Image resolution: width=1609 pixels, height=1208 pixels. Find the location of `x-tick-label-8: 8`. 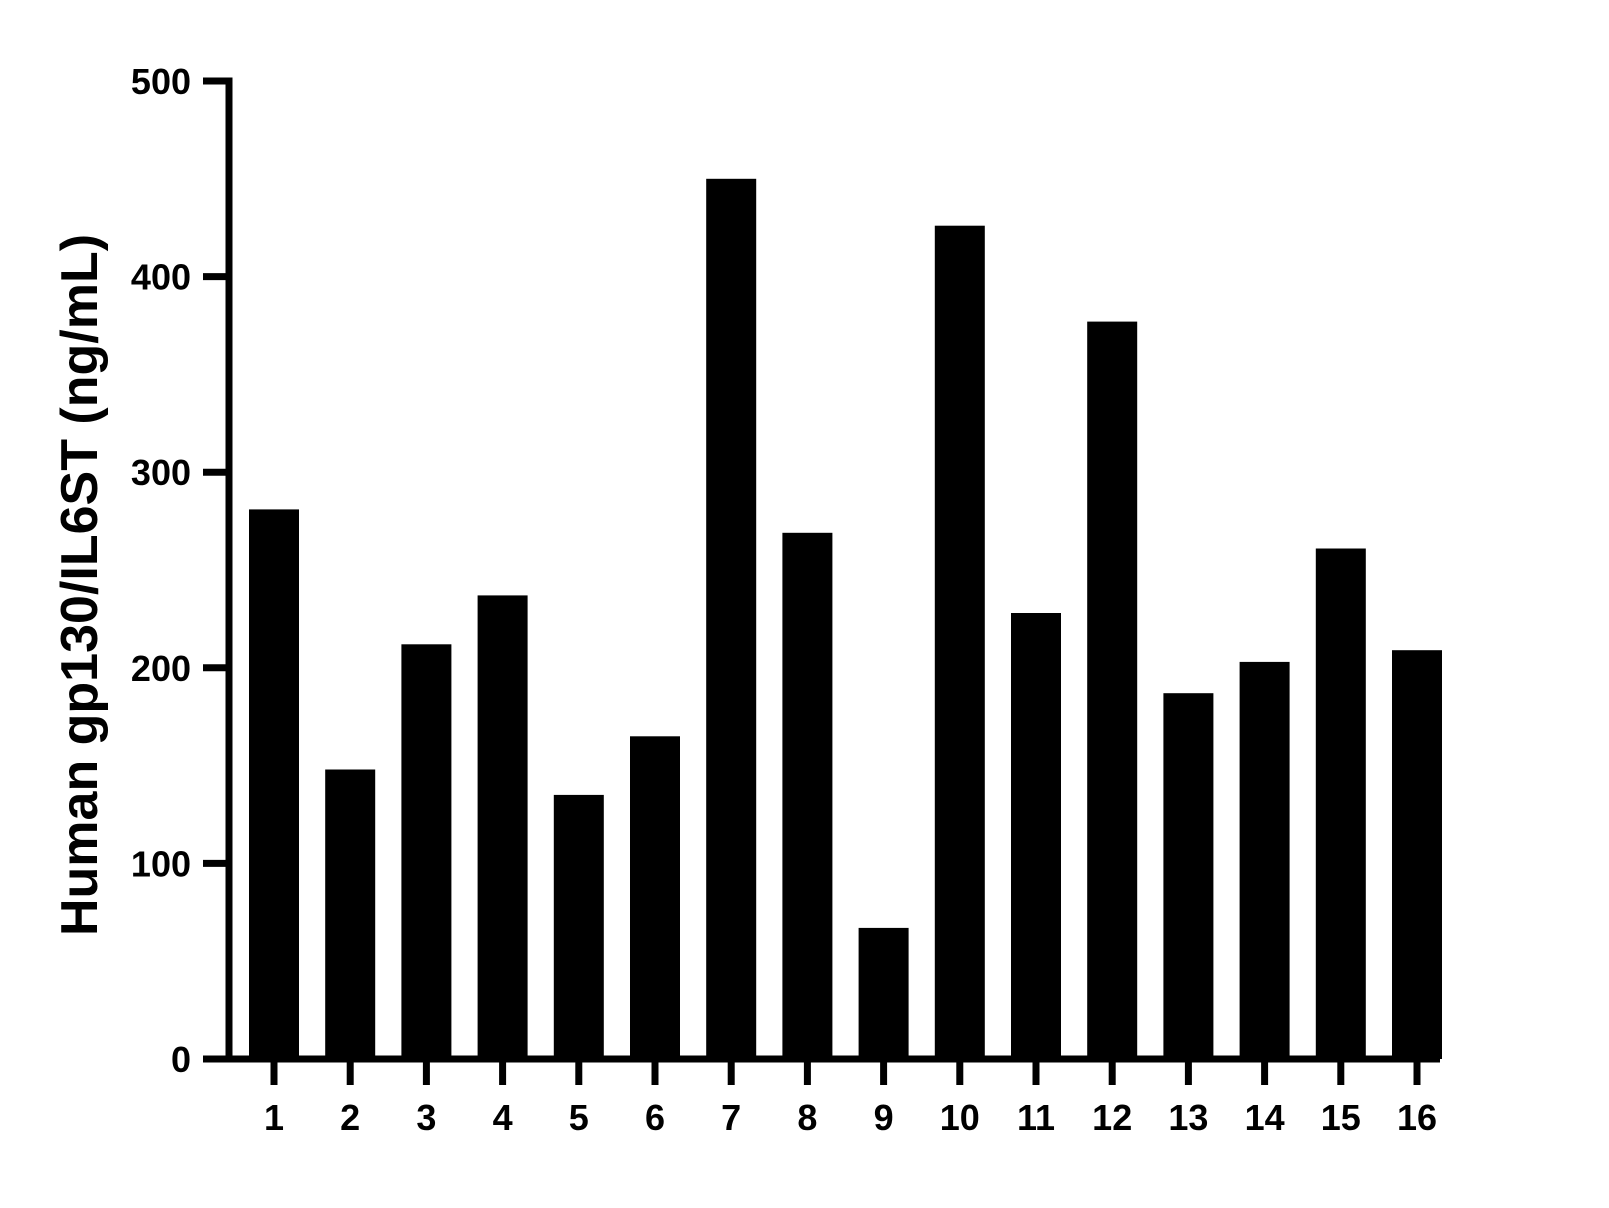

x-tick-label-8: 8 is located at coordinates (807, 1117).